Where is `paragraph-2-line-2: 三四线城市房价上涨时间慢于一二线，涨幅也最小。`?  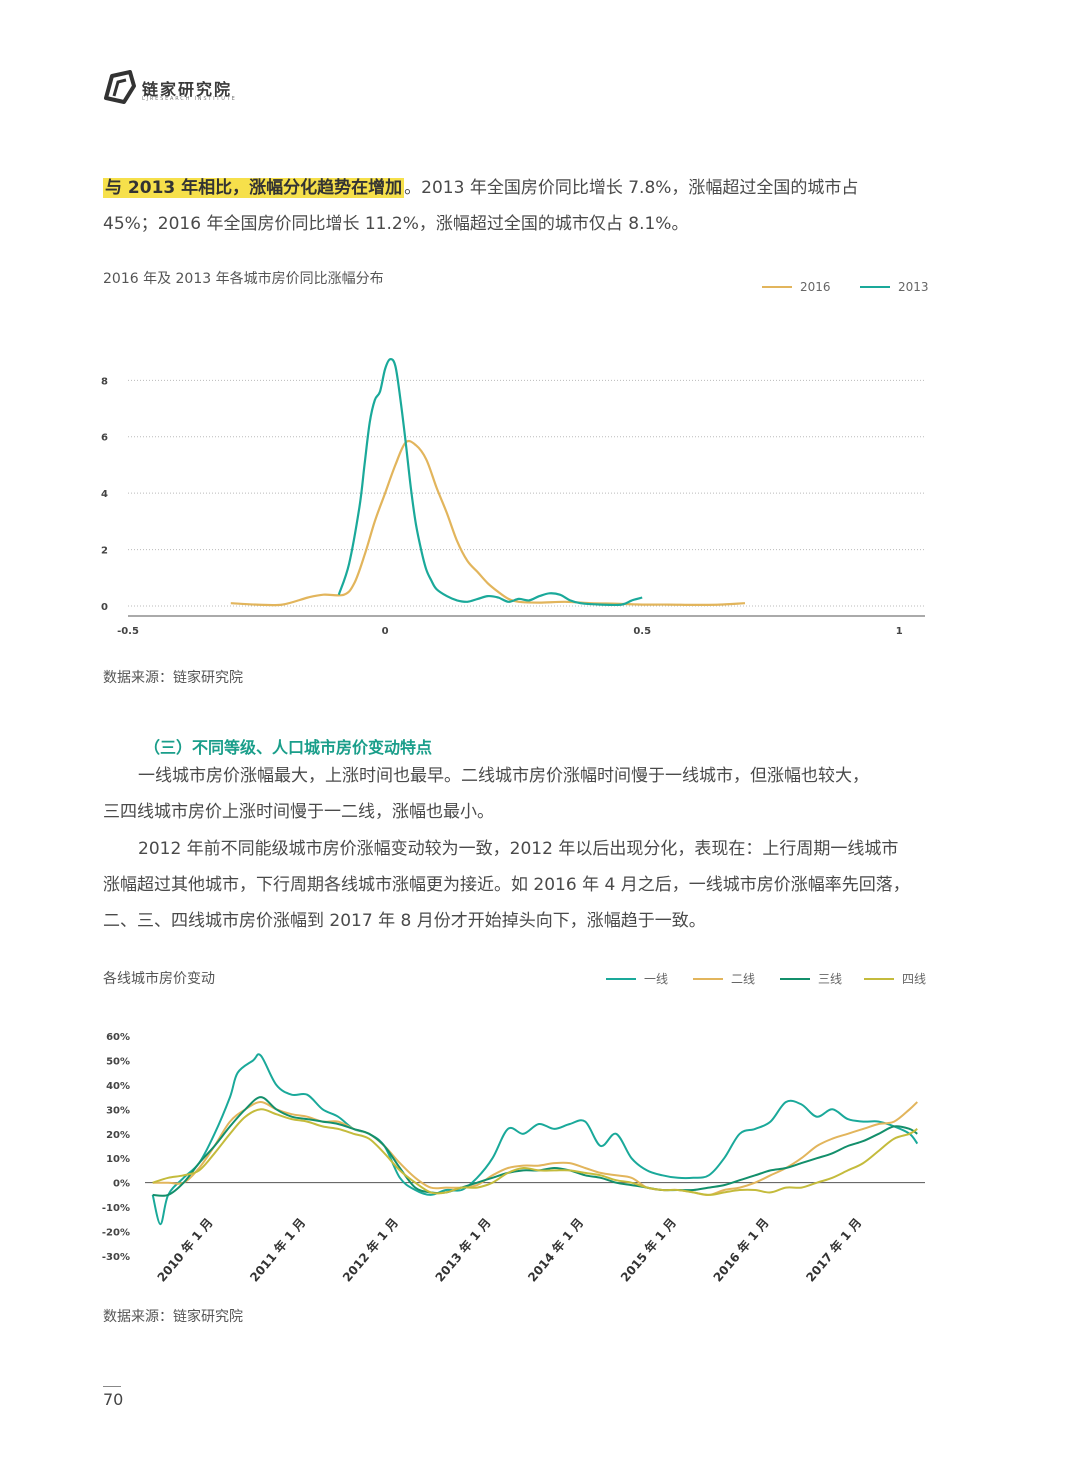
paragraph-2-line-2: 三四线城市房价上涨时间慢于一二线，涨幅也最小。 is located at coordinates (298, 812).